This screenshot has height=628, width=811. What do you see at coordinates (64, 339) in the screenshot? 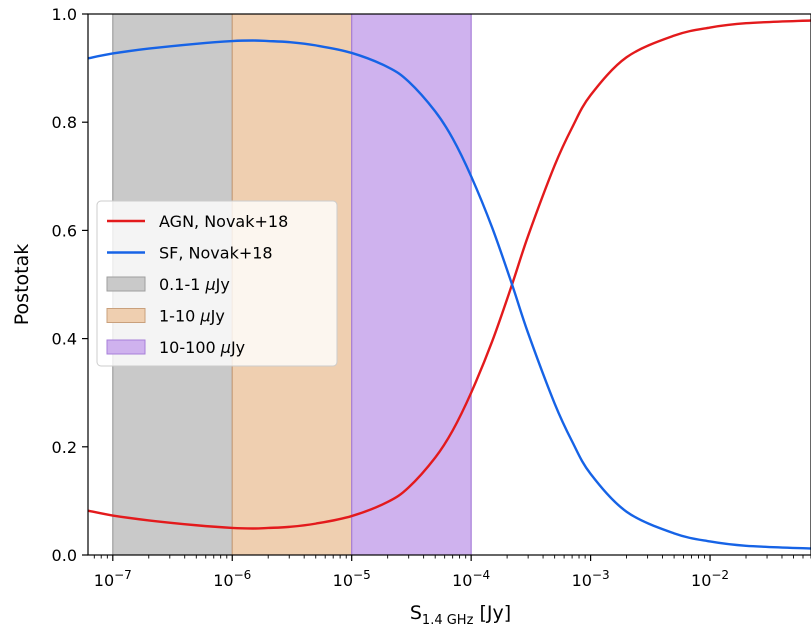
I see `y-tick-label-2: 0.4` at bounding box center [64, 339].